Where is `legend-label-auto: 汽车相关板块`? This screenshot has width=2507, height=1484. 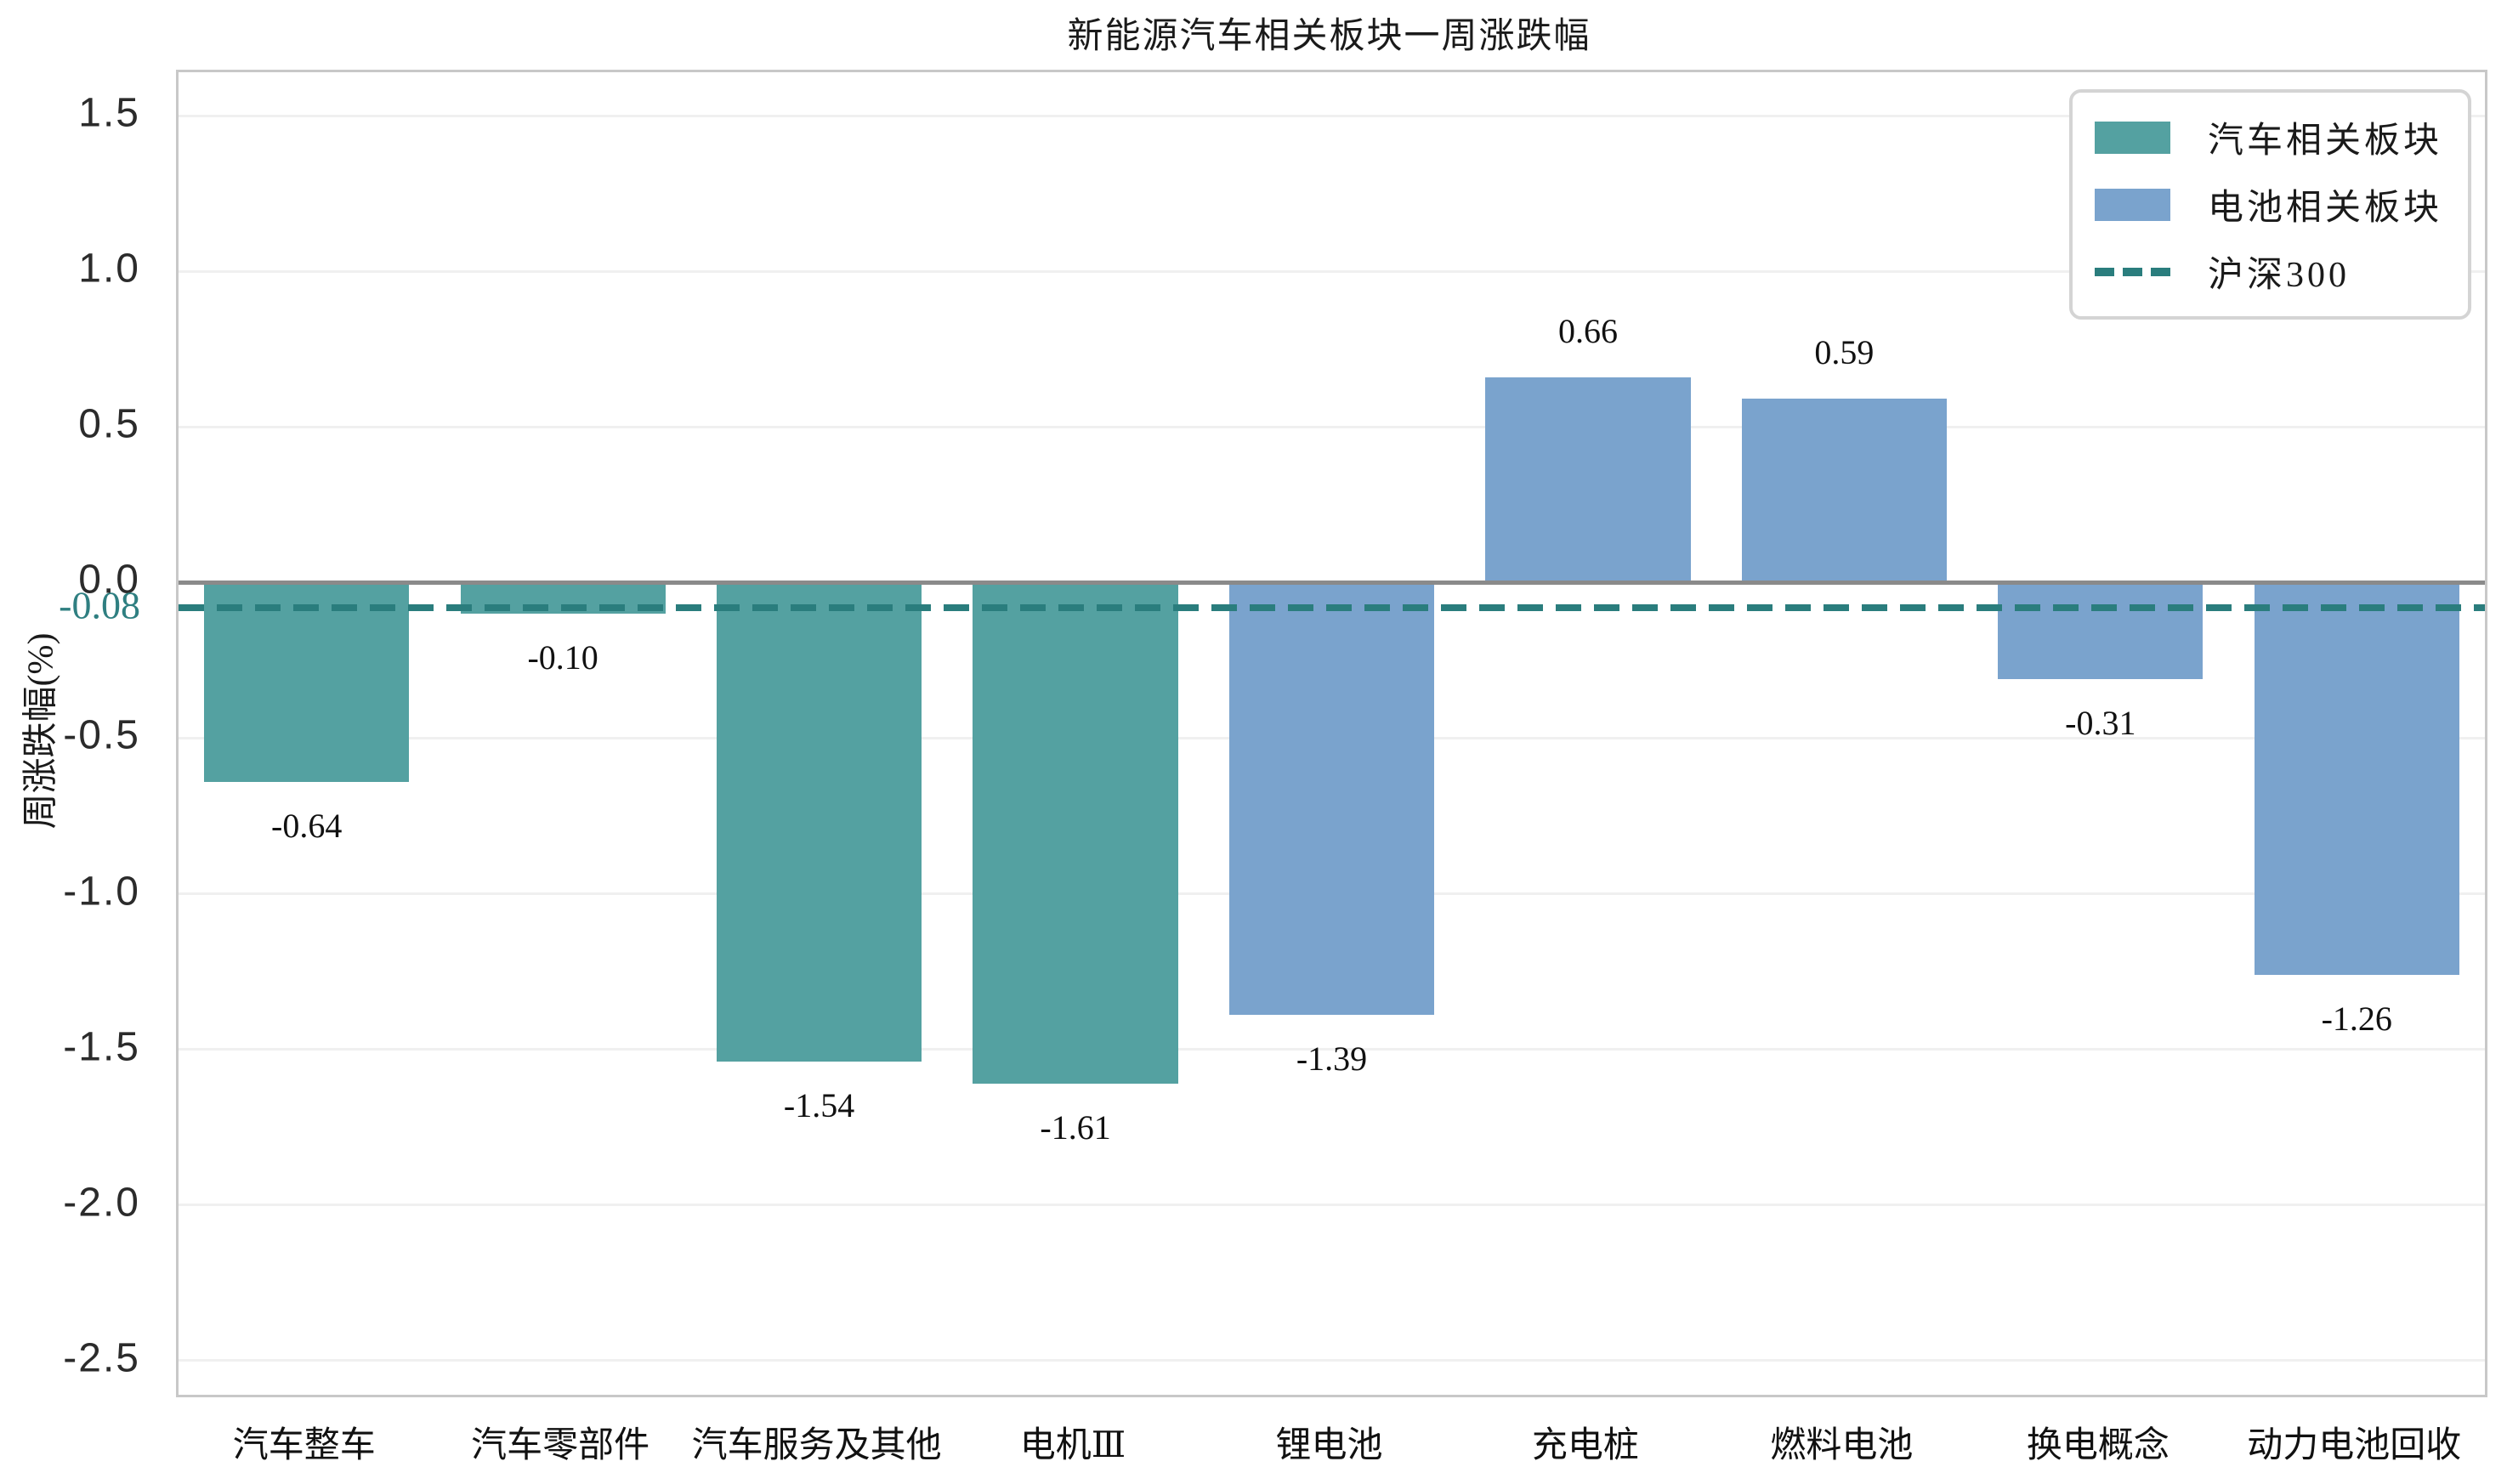
legend-label-auto: 汽车相关板块 is located at coordinates (2325, 141).